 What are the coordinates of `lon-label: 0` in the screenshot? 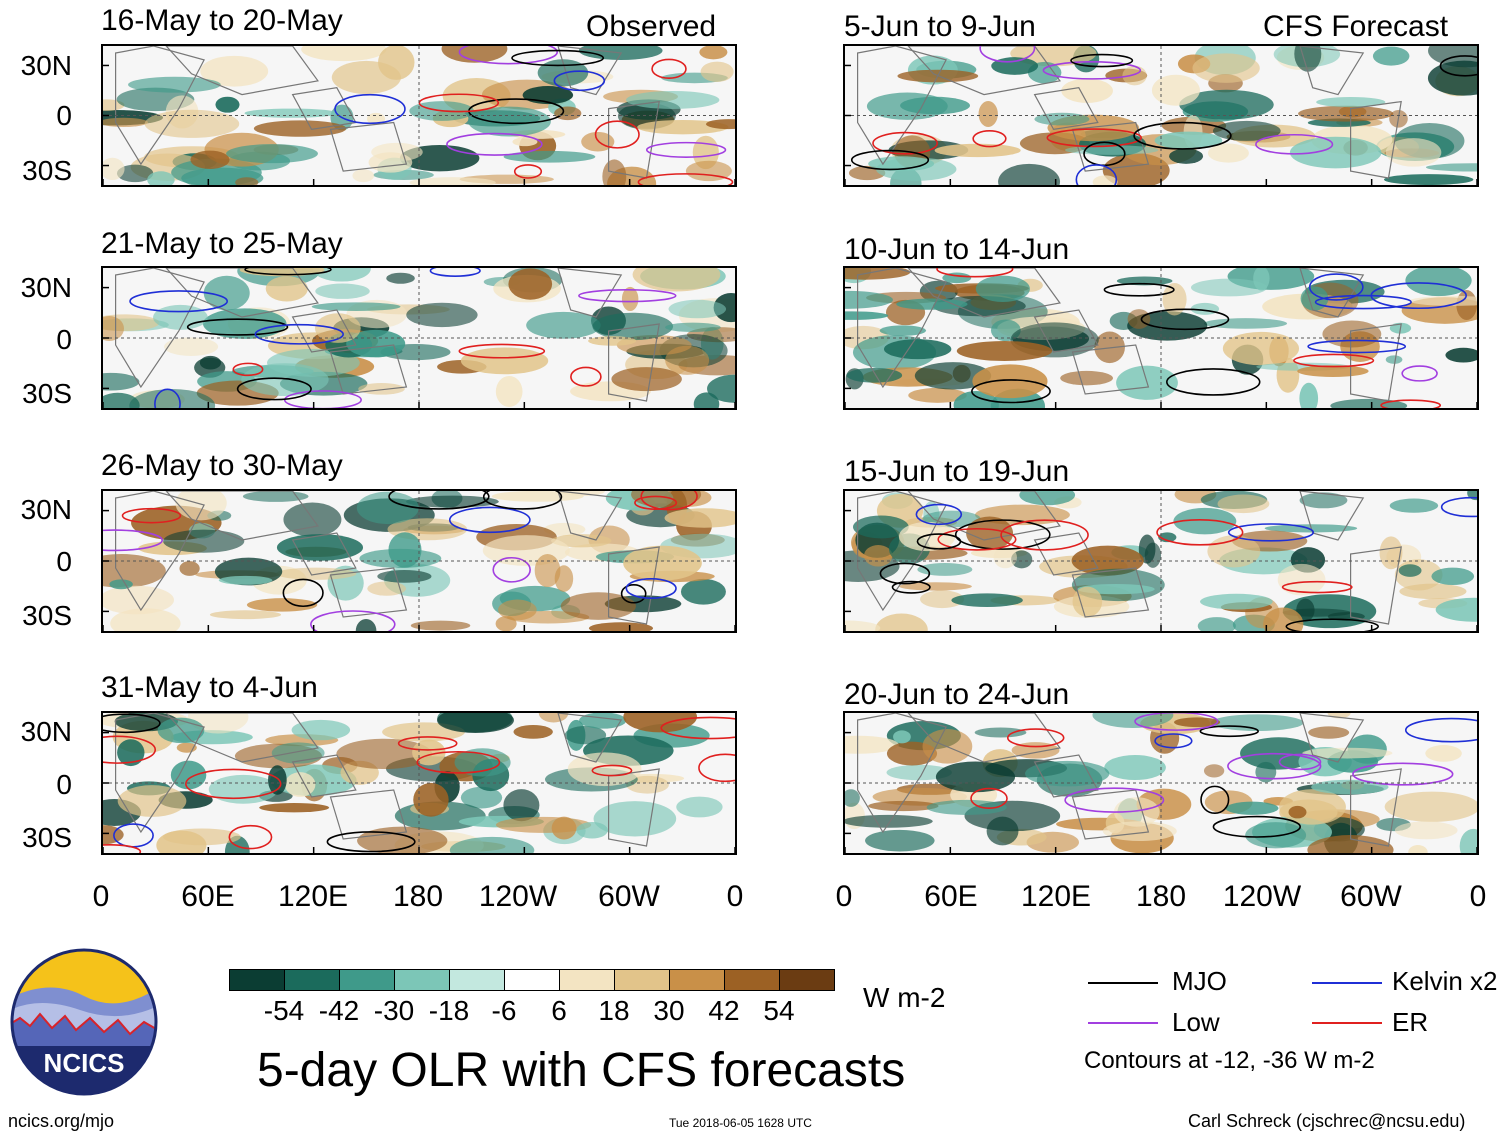 It's located at (1478, 896).